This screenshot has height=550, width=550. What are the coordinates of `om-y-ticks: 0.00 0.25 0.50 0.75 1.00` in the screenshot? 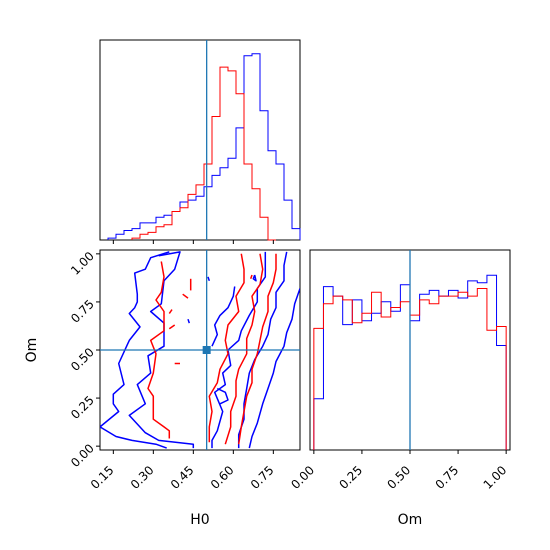 It's located at (84, 359).